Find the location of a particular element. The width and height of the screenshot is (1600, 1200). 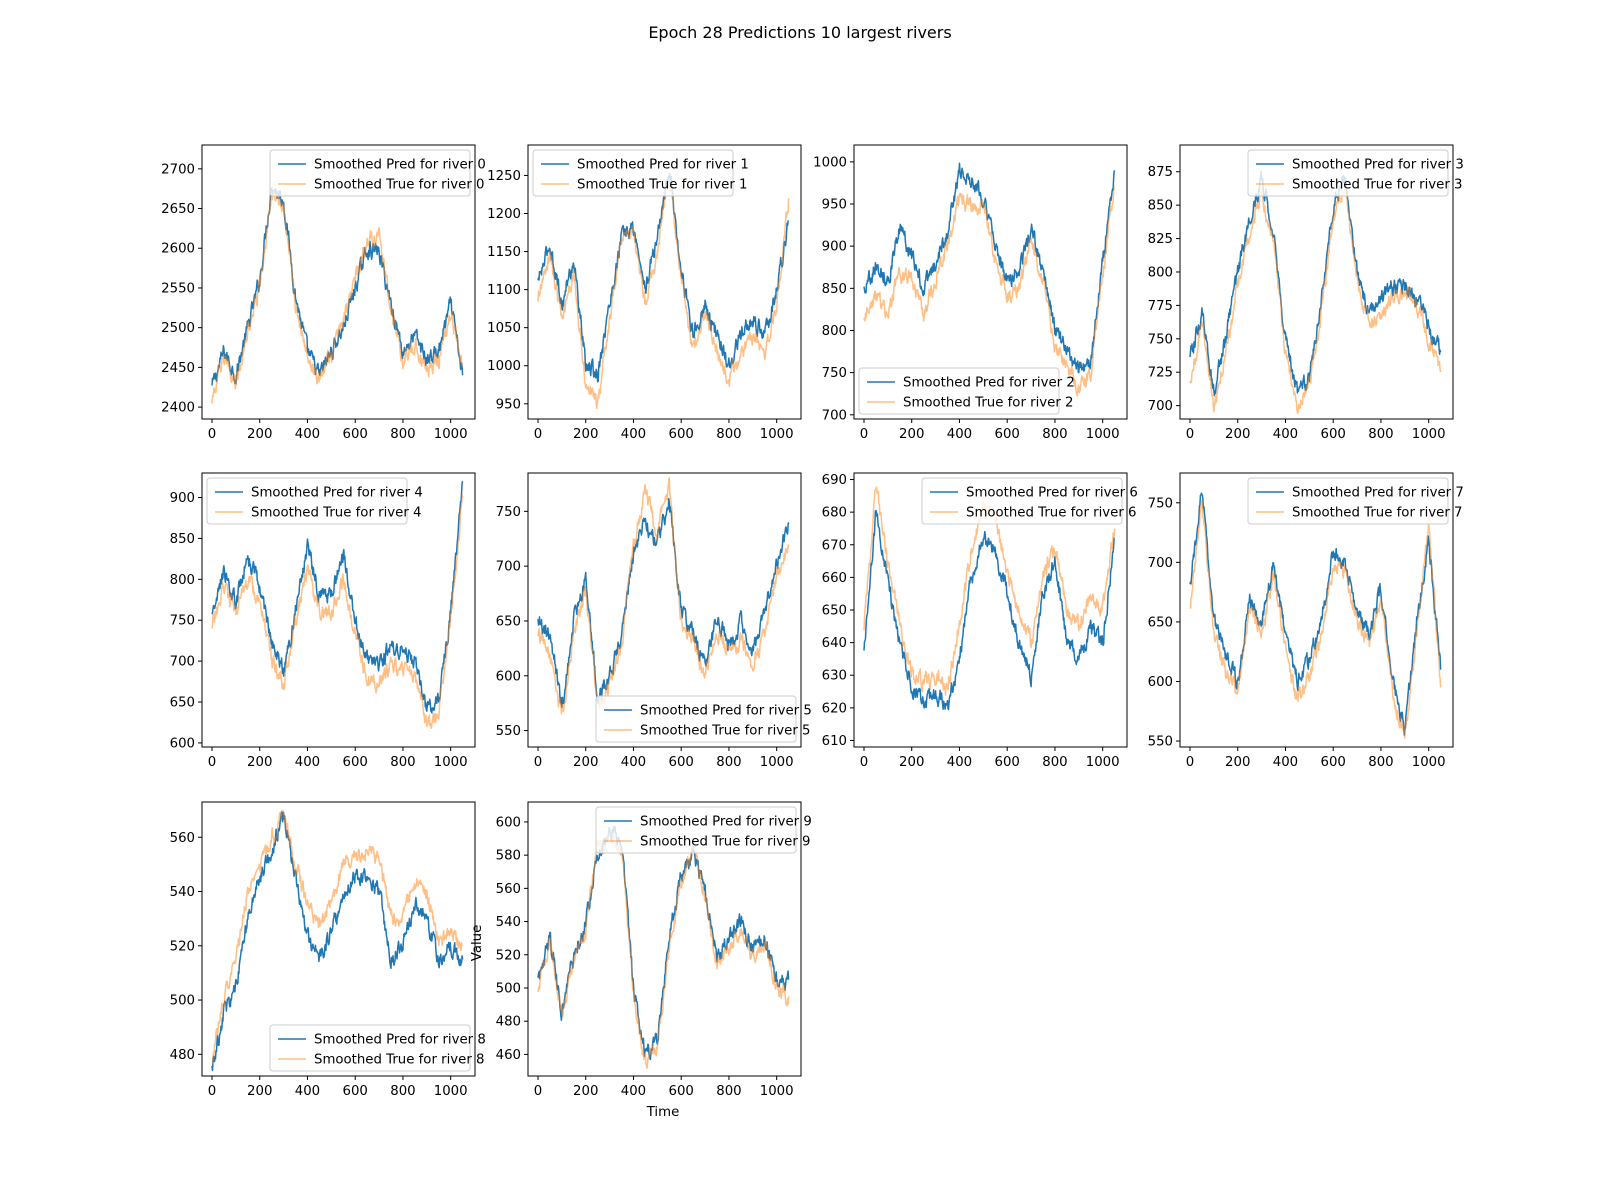

legend-entry: Smoothed Pred for river 1 is located at coordinates (663, 165).